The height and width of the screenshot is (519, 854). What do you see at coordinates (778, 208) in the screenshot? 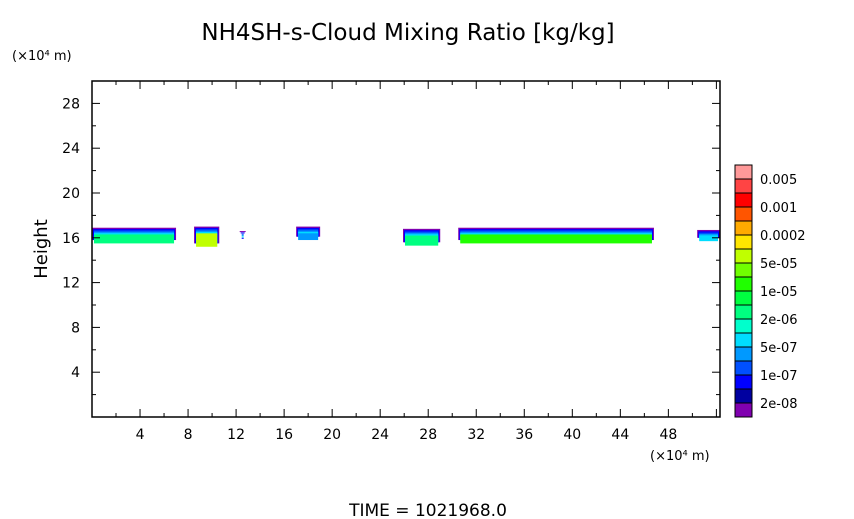
I see `colorbar-label: 0.001` at bounding box center [778, 208].